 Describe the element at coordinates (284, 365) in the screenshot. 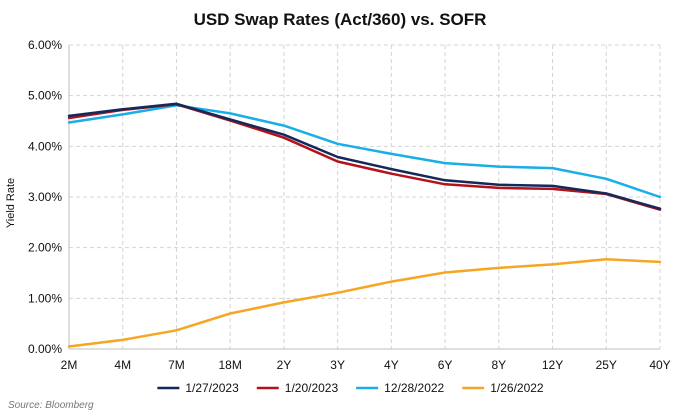

I see `x-tick-label: 2Y` at that location.